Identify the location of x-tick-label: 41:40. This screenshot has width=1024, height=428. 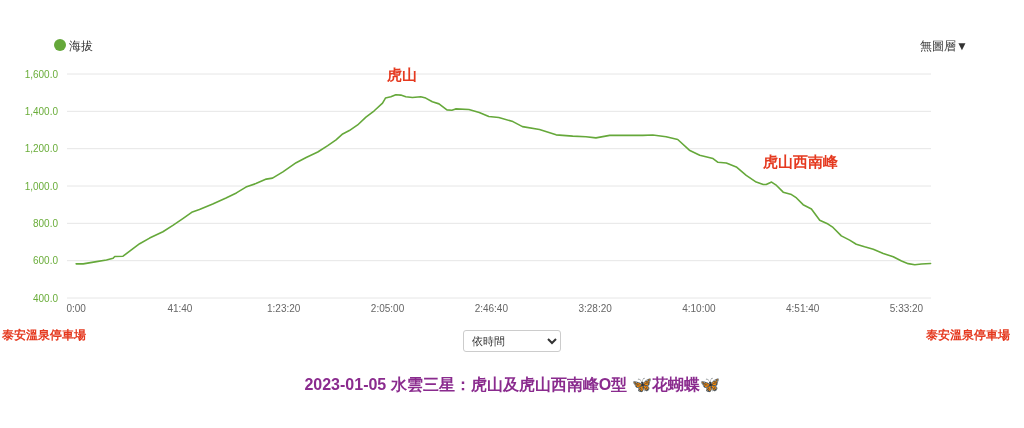
(180, 308).